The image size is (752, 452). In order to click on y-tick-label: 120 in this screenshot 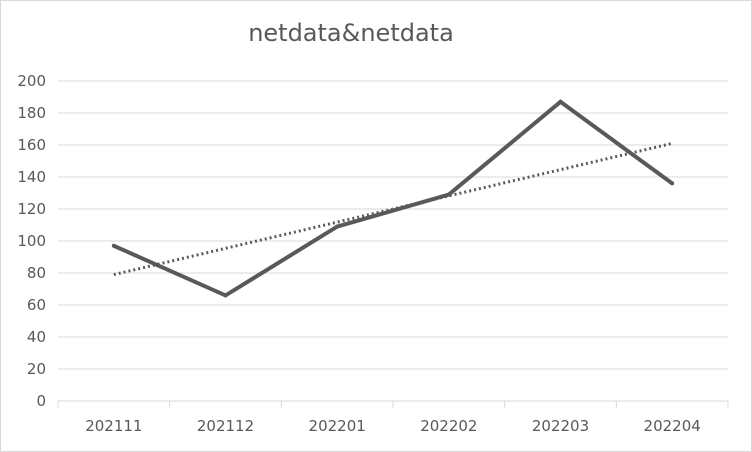, I will do `click(31, 209)`.